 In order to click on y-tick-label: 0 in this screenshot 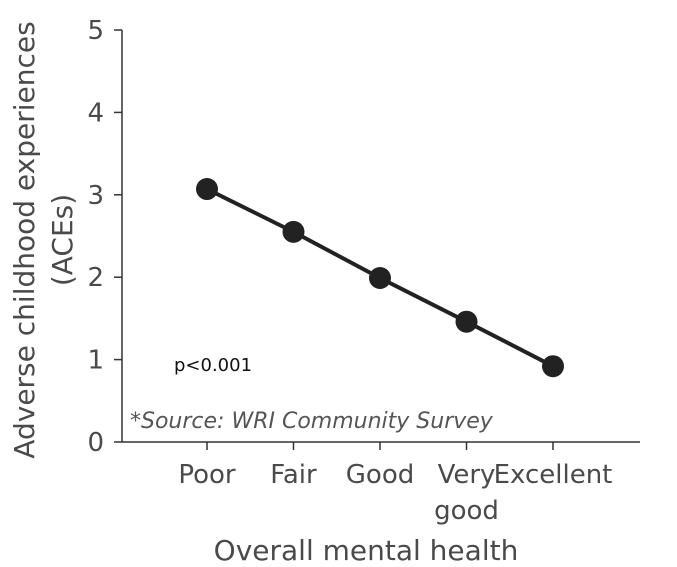, I will do `click(95, 443)`.